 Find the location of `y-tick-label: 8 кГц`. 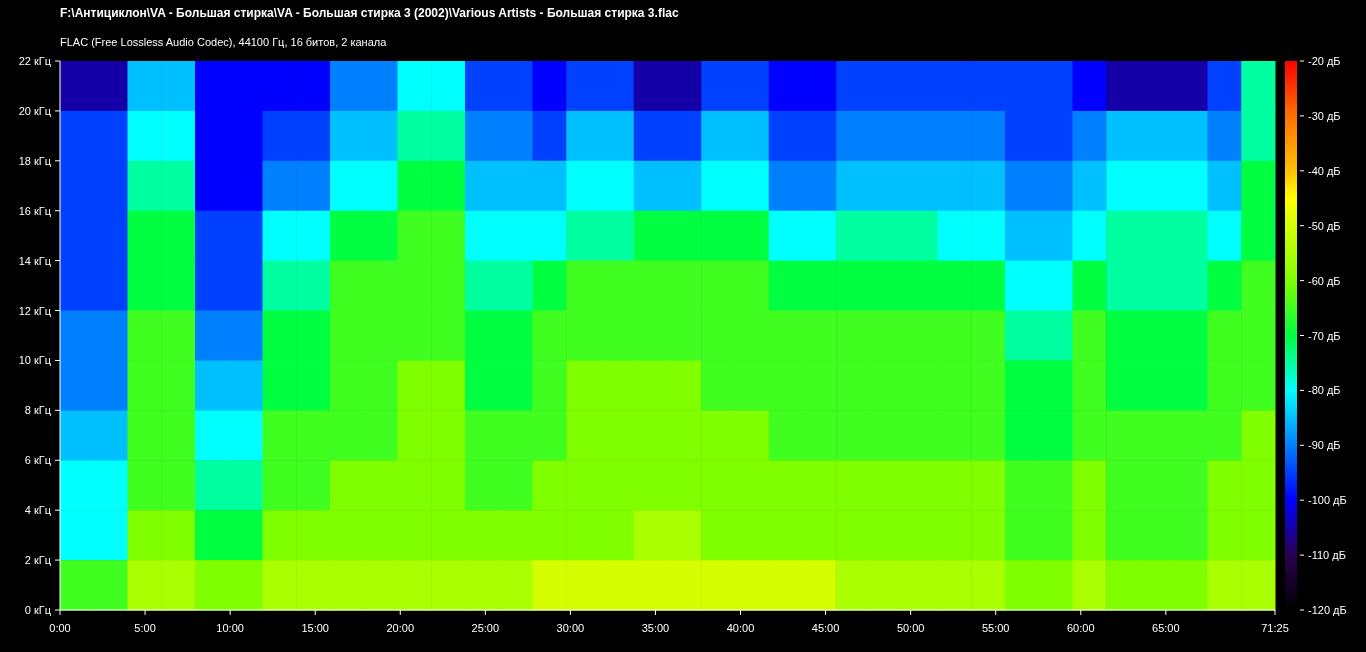

y-tick-label: 8 кГц is located at coordinates (38, 410).